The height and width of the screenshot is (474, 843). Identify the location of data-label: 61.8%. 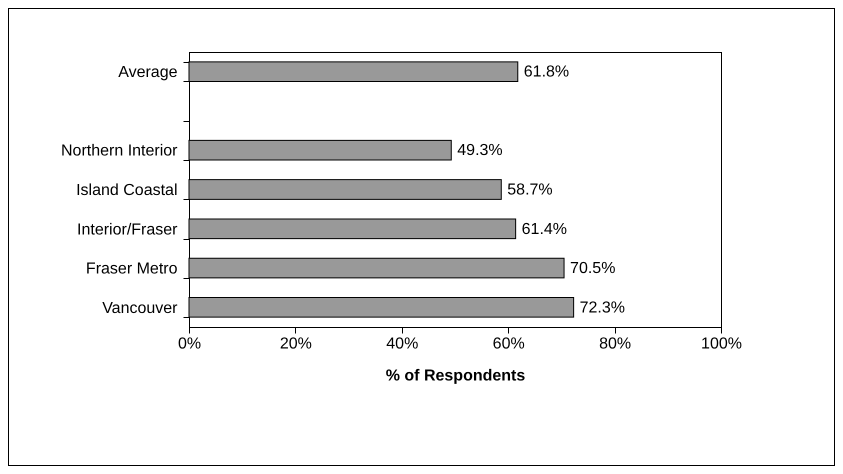
(547, 72).